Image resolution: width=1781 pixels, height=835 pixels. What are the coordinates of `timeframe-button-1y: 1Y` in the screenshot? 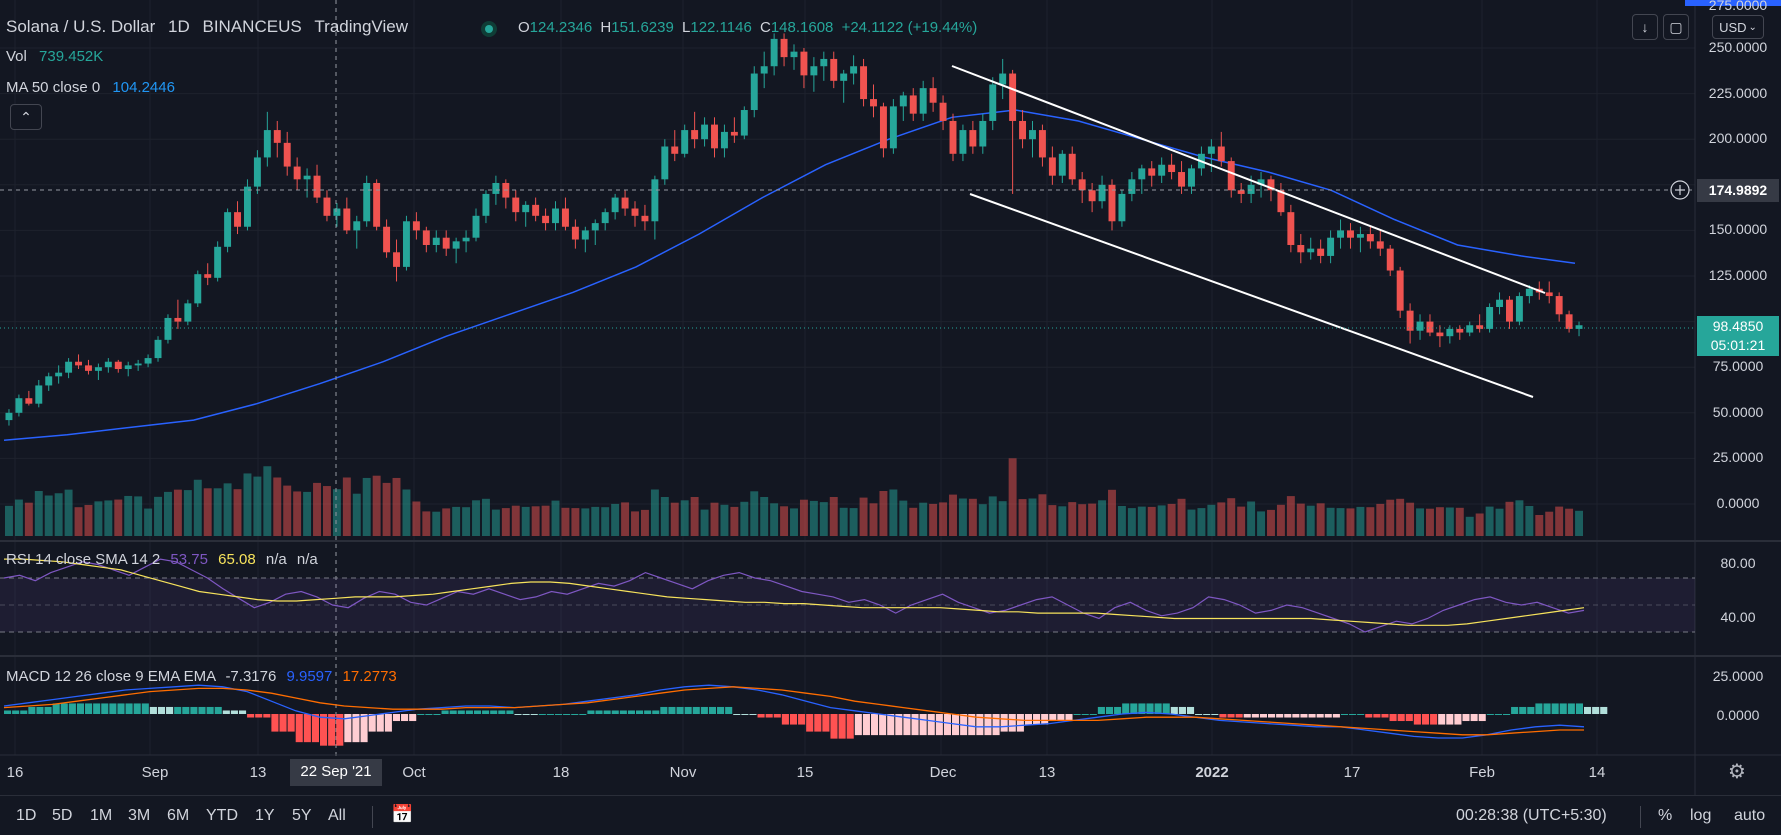 It's located at (265, 815).